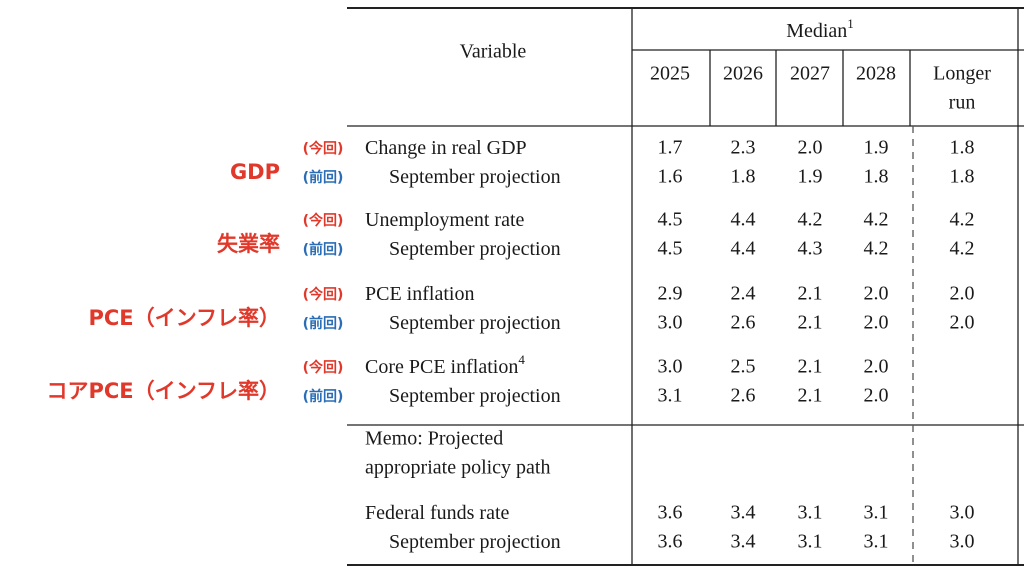  What do you see at coordinates (445, 220) in the screenshot?
I see `row-label: Unemployment rate` at bounding box center [445, 220].